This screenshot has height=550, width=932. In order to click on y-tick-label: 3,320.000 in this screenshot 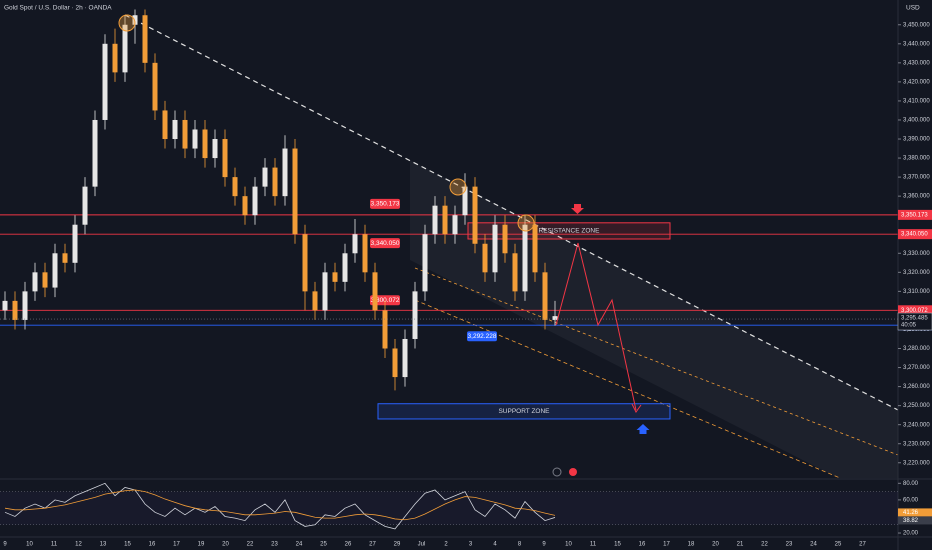, I will do `click(916, 273)`.